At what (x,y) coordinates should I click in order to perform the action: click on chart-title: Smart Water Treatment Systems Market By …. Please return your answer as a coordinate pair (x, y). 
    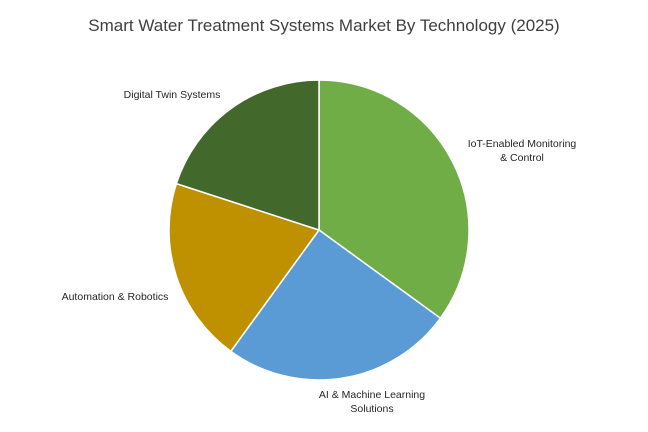
    Looking at the image, I should click on (323, 25).